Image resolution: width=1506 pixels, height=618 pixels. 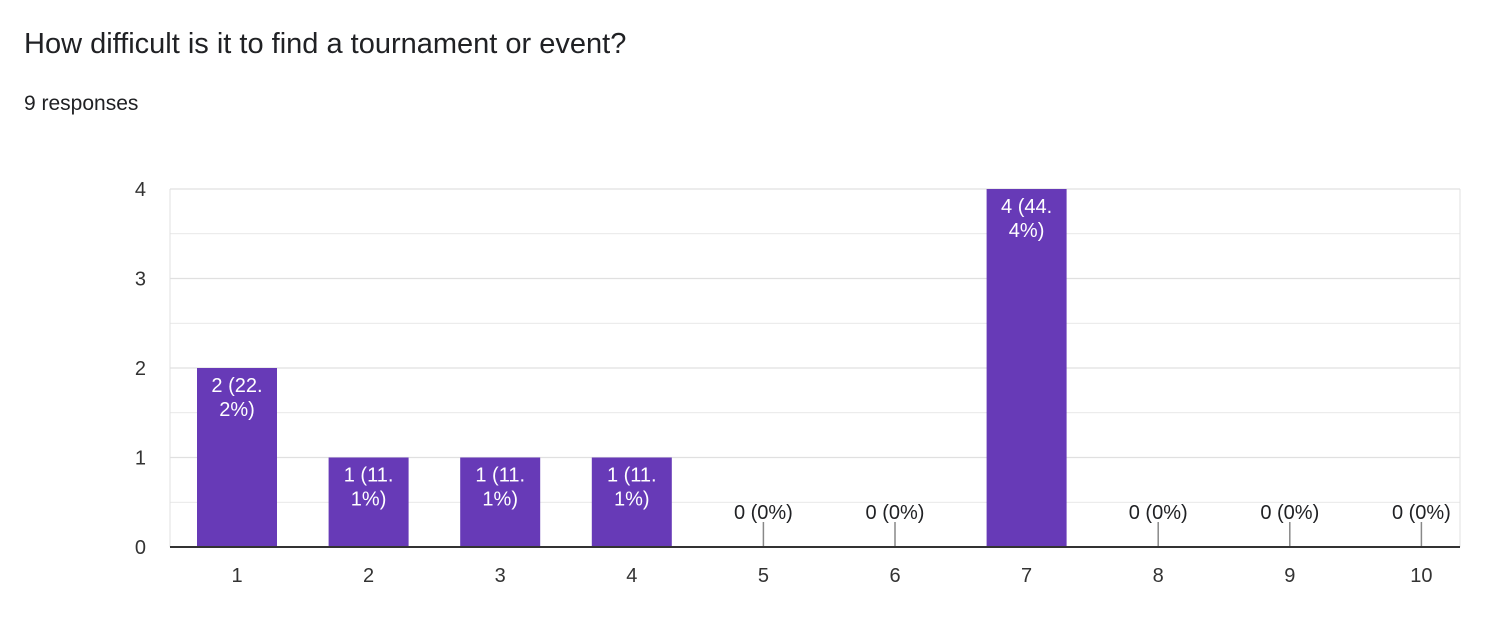 What do you see at coordinates (500, 576) in the screenshot?
I see `x-tick-label: 3` at bounding box center [500, 576].